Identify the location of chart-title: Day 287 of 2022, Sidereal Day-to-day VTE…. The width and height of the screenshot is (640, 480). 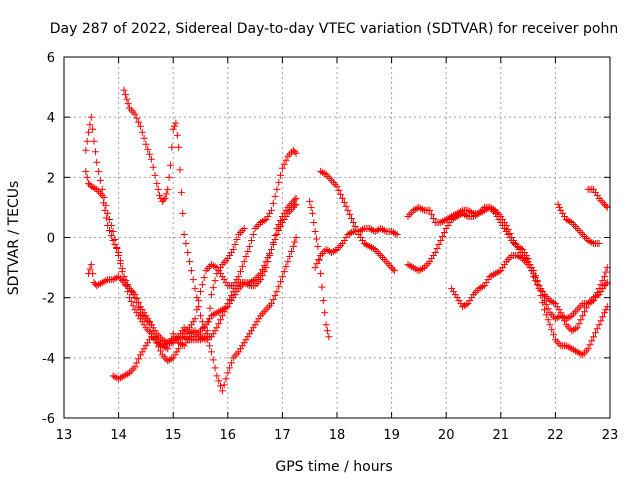
(334, 29).